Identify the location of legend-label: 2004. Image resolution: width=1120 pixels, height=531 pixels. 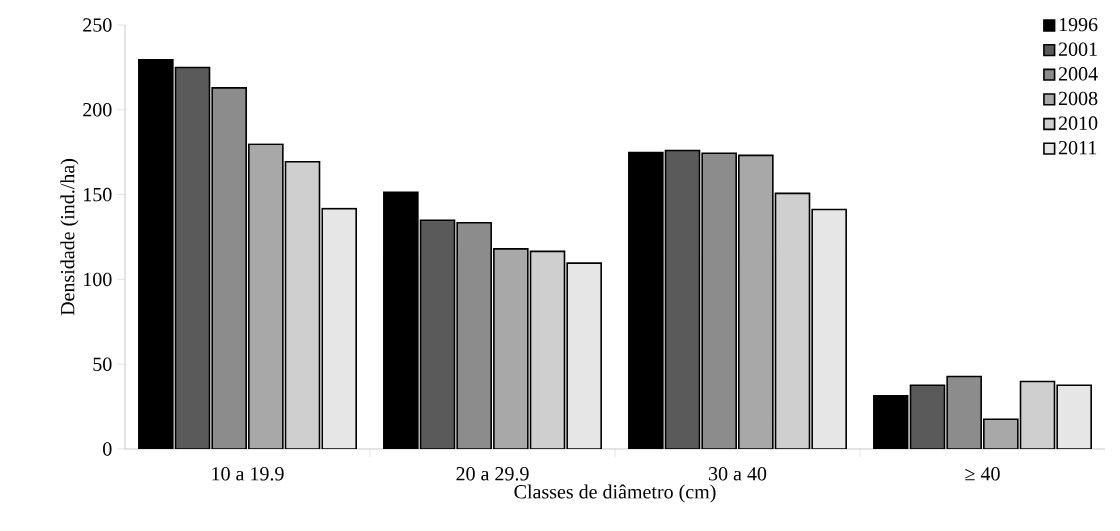
(1078, 74).